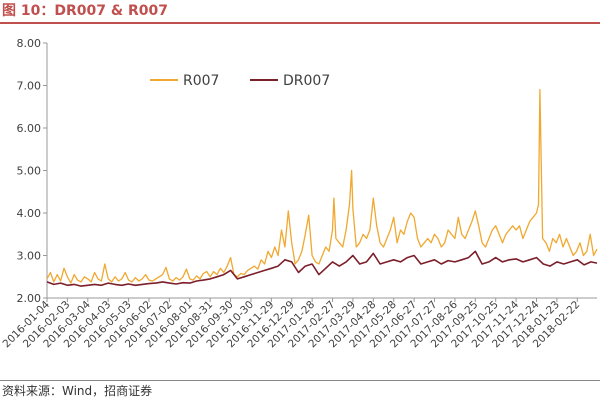  I want to click on y-tick-label: 3.00, so click(29, 256).